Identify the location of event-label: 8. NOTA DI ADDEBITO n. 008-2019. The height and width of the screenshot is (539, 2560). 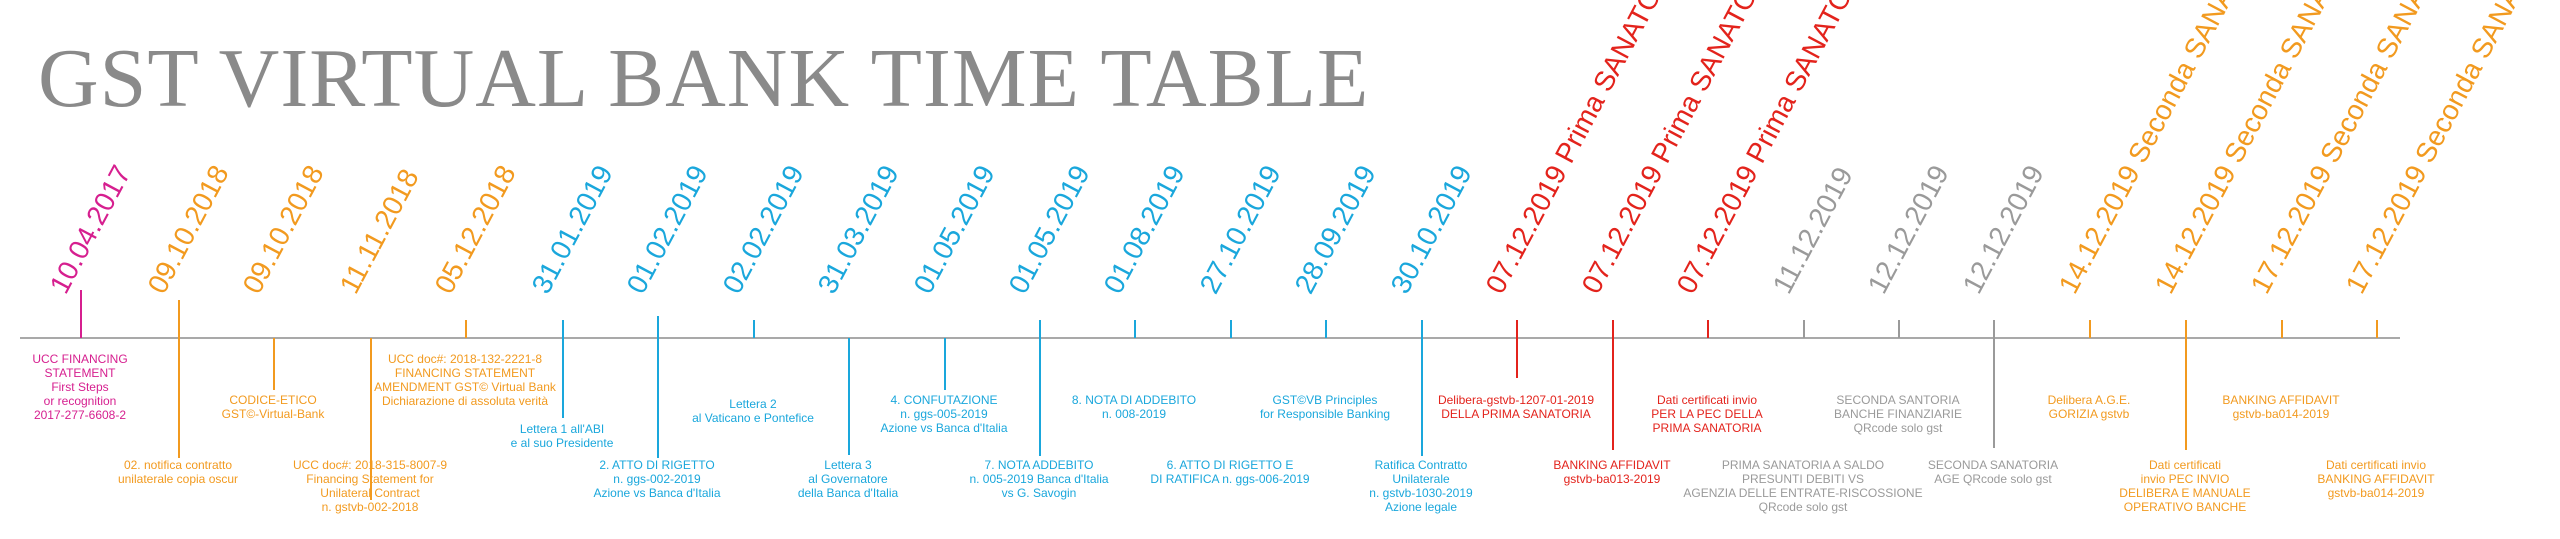
(1134, 407).